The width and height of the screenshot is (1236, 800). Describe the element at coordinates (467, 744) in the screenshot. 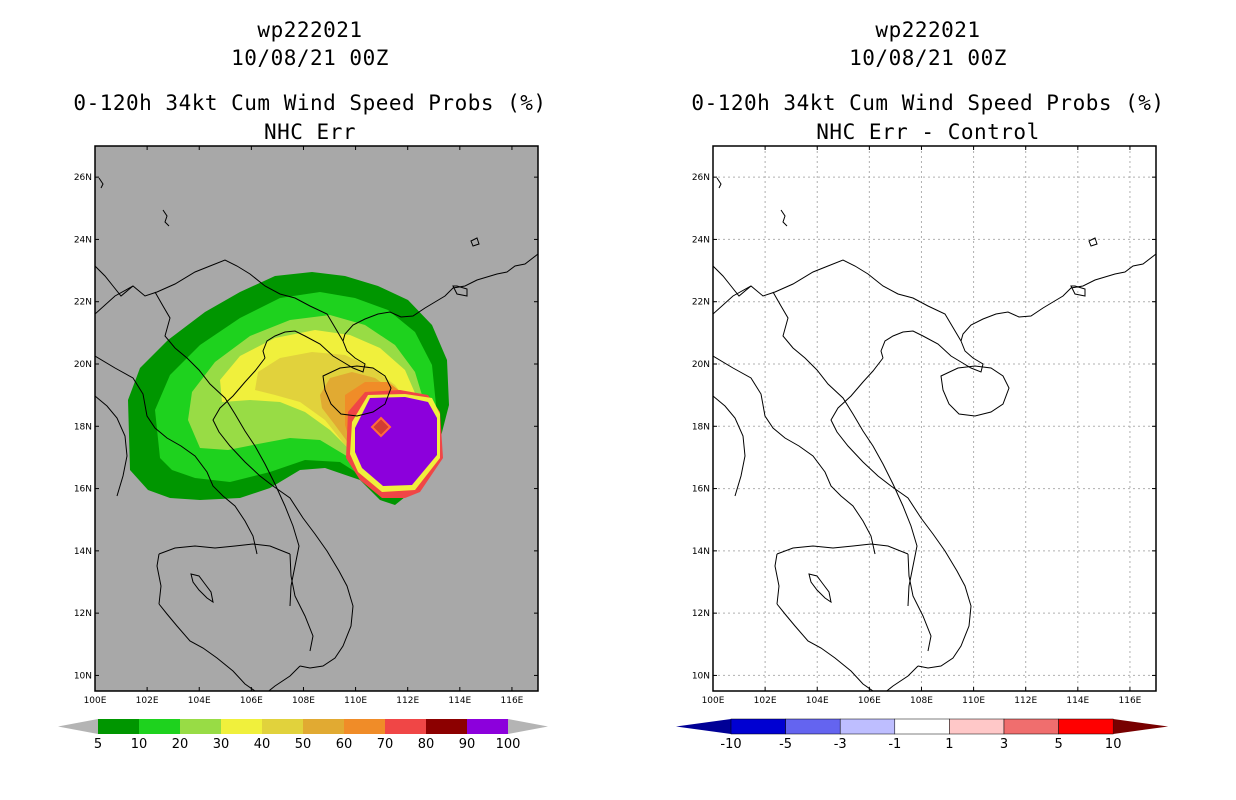

I see `colorbar-label: 90` at that location.